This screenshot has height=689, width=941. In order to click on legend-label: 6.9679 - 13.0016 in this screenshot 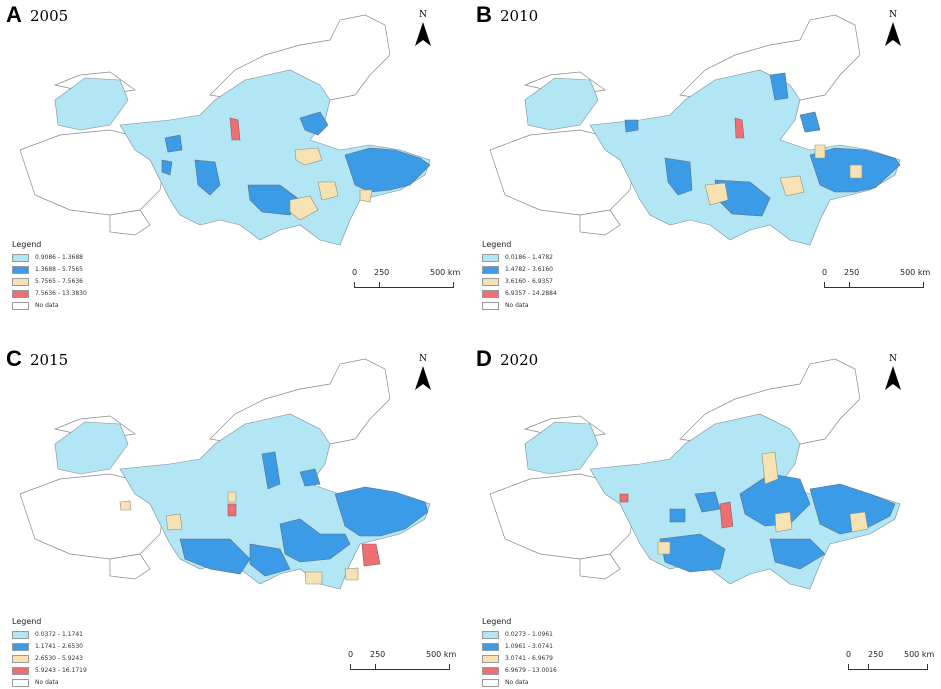, I will do `click(531, 670)`.